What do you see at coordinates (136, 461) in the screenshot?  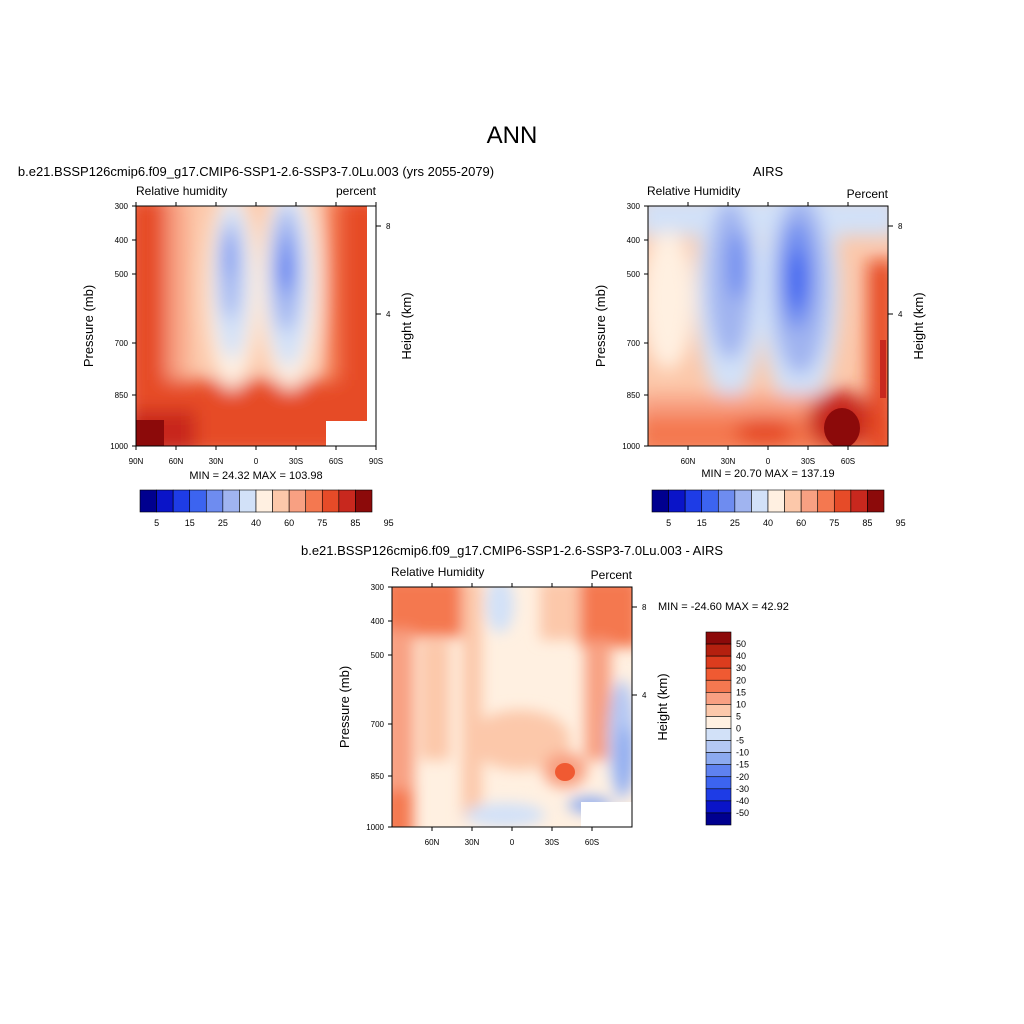 I see `x-tick-label: 90N` at bounding box center [136, 461].